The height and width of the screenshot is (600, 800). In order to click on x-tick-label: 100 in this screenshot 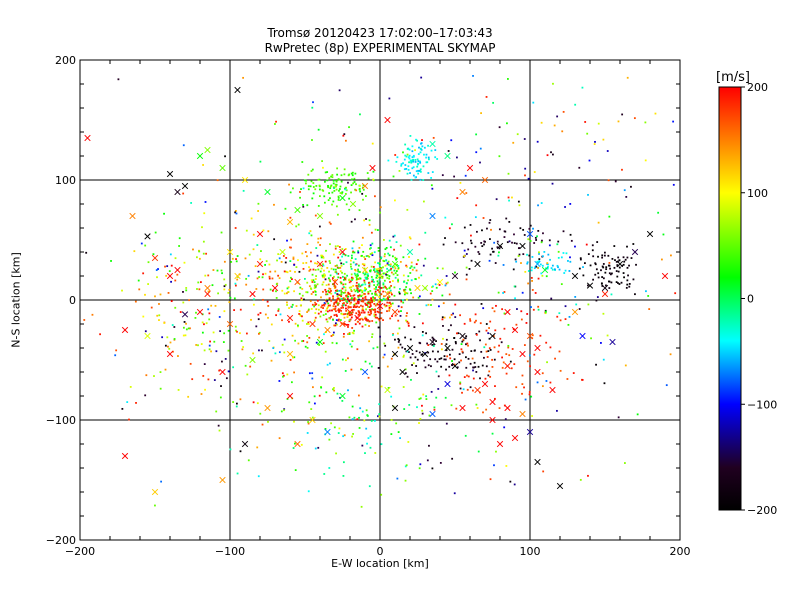, I will do `click(530, 551)`.